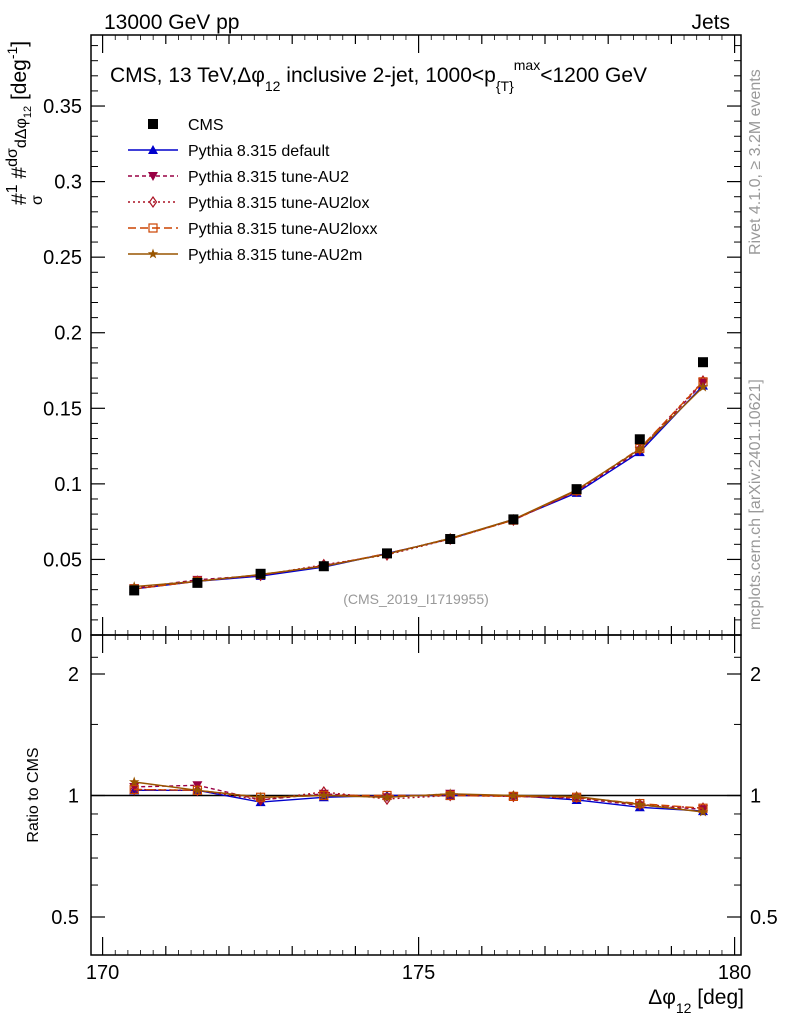 Image resolution: width=786 pixels, height=1024 pixels. I want to click on xtick-label: 180, so click(734, 973).